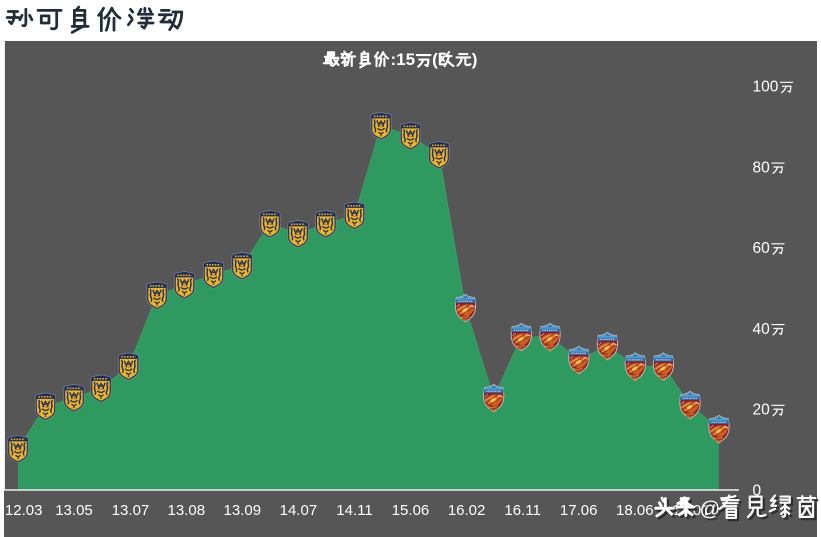  I want to click on svg-text: 60, so click(762, 248).